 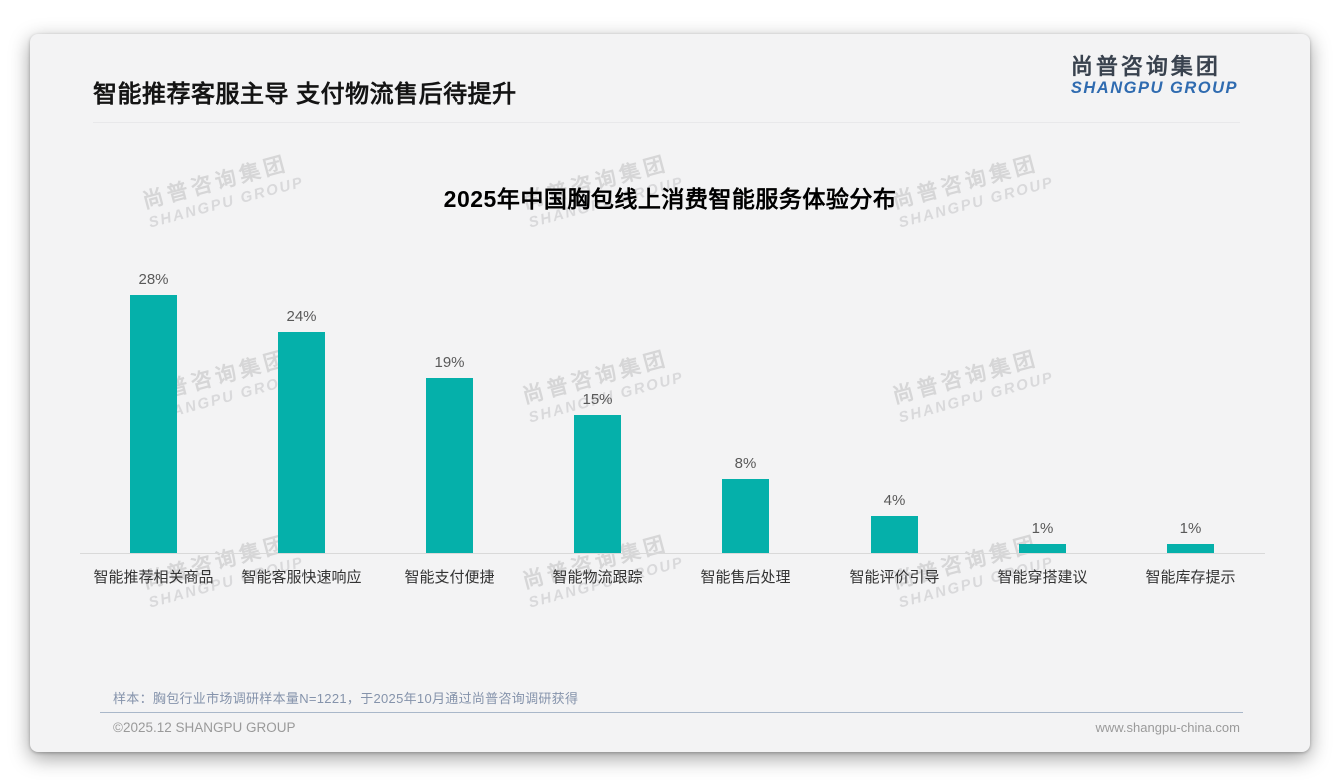 What do you see at coordinates (153, 279) in the screenshot?
I see `bar-value-label: 28%` at bounding box center [153, 279].